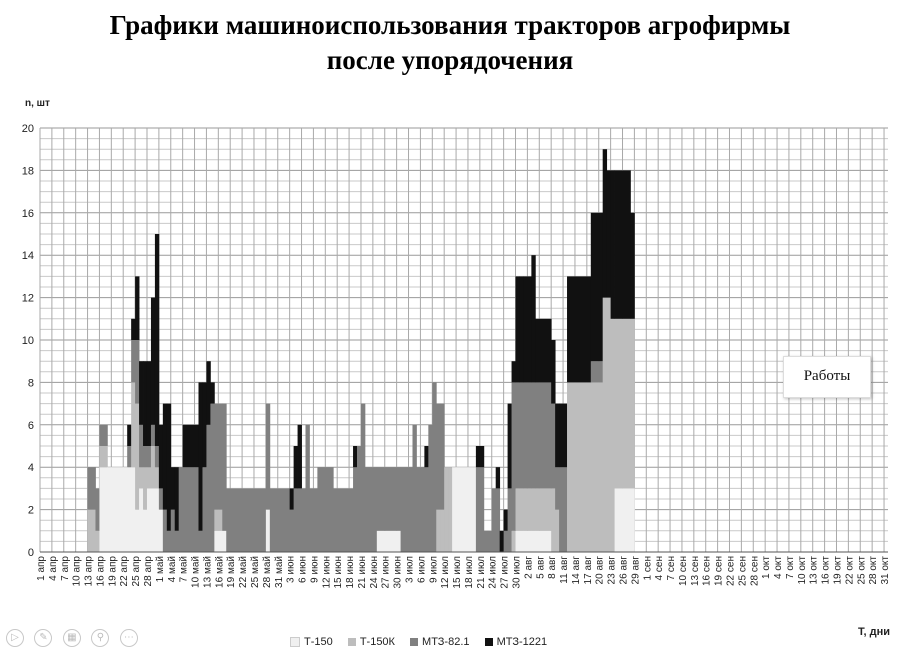 This screenshot has width=900, height=648. What do you see at coordinates (837, 570) in the screenshot?
I see `x-tick-label: 19 окт` at bounding box center [837, 570].